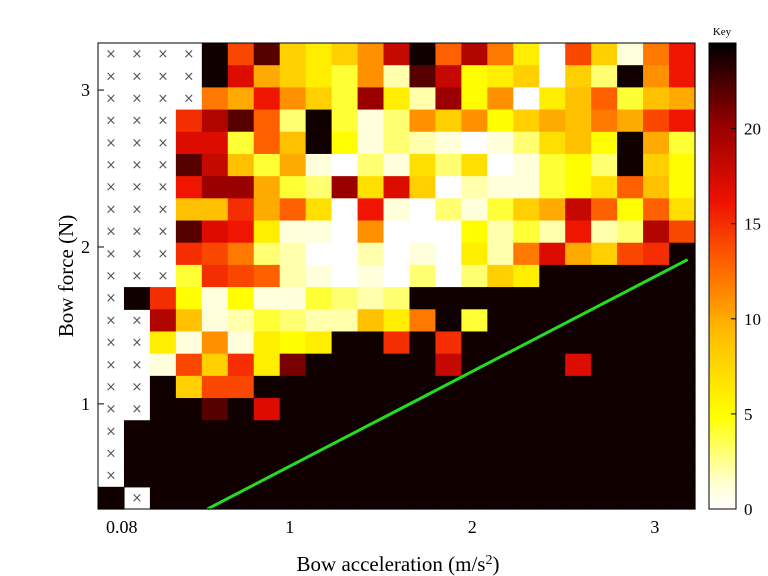 Image resolution: width=768 pixels, height=576 pixels. What do you see at coordinates (398, 564) in the screenshot?
I see `x-axis-label: Bow acceleration (m/s2)` at bounding box center [398, 564].